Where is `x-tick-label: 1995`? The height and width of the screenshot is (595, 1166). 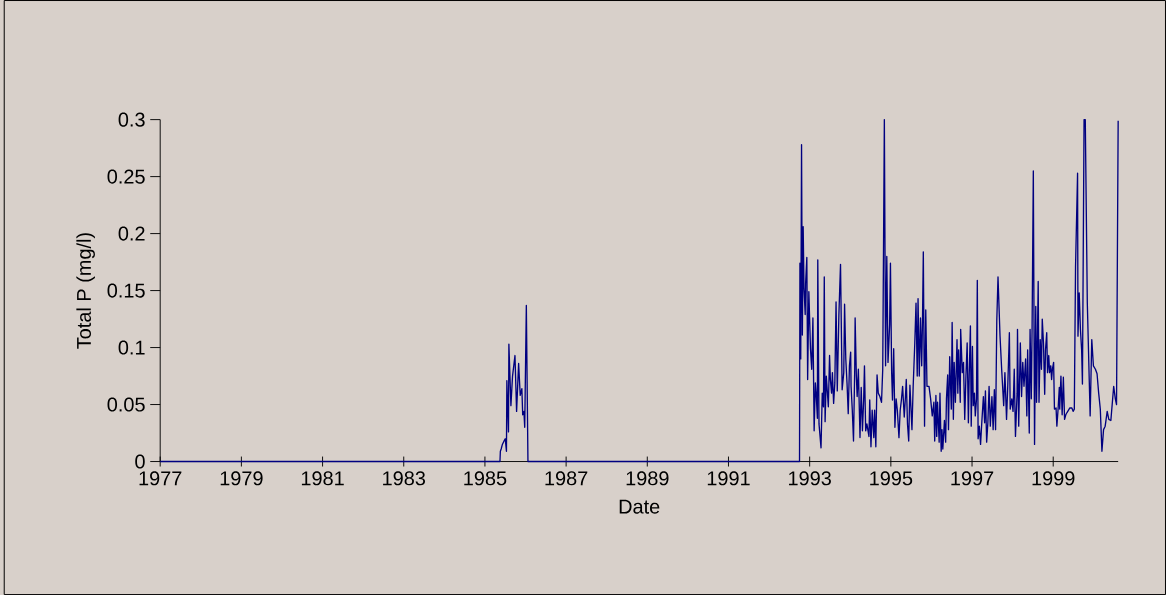 x-tick-label: 1995 is located at coordinates (891, 478).